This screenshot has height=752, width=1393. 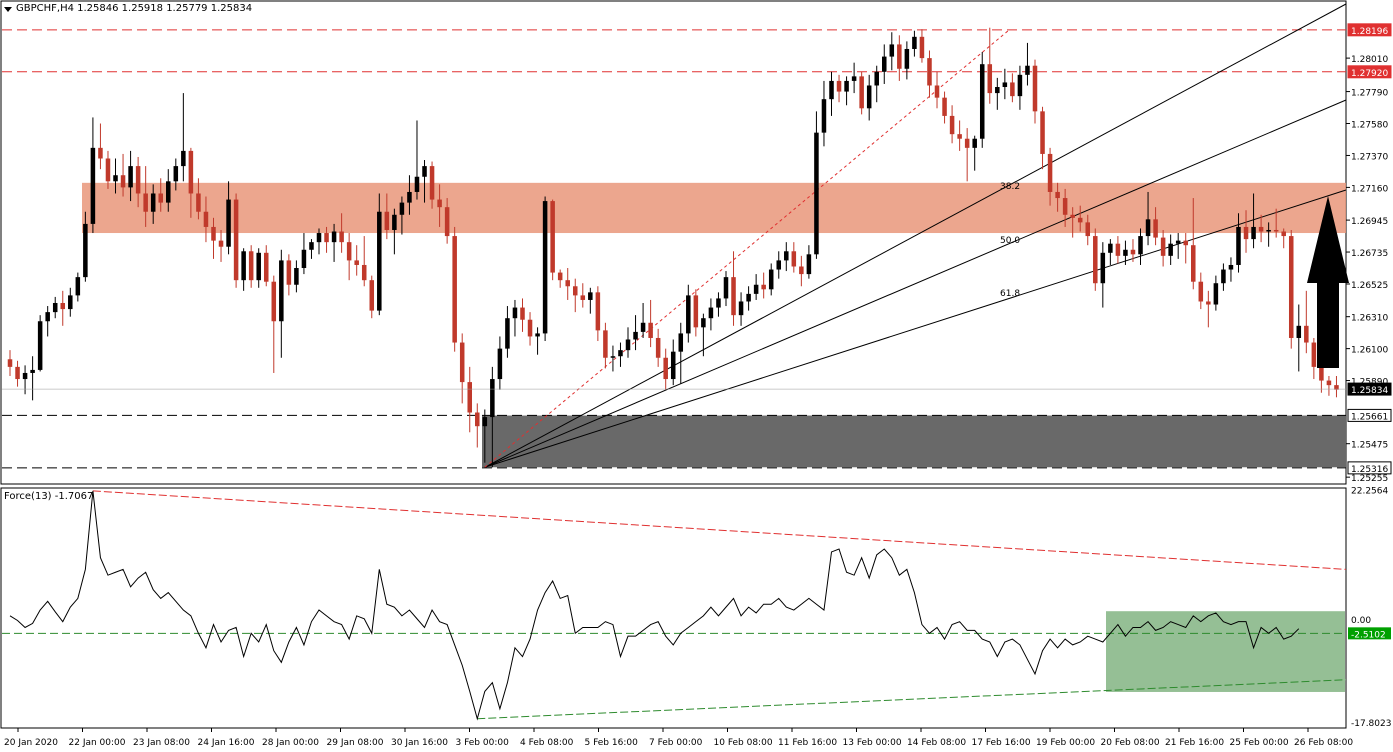 I want to click on force-zone, so click(x=1225, y=651).